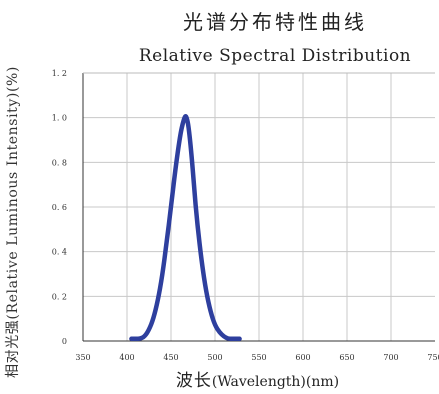  I want to click on x-axis-label-unit: (Wavelength)(nm), so click(275, 382).